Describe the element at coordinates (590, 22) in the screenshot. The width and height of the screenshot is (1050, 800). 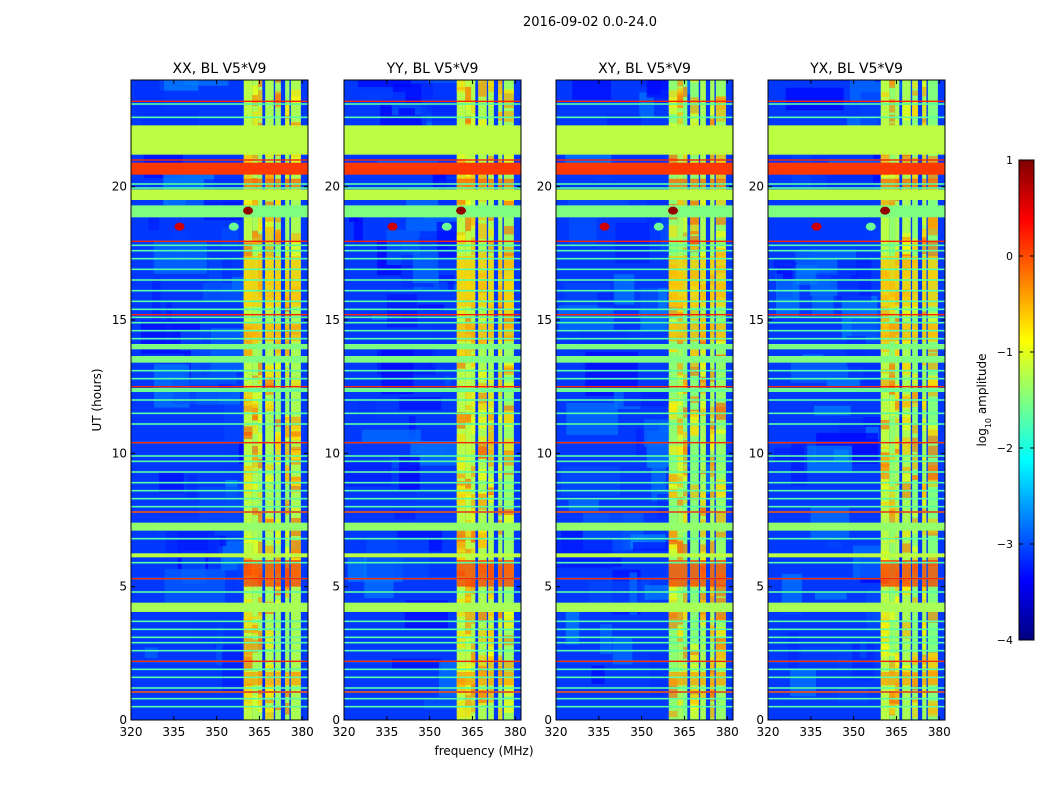
I see `figure-suptitle: 2016-09-02 0.0-24.0` at that location.